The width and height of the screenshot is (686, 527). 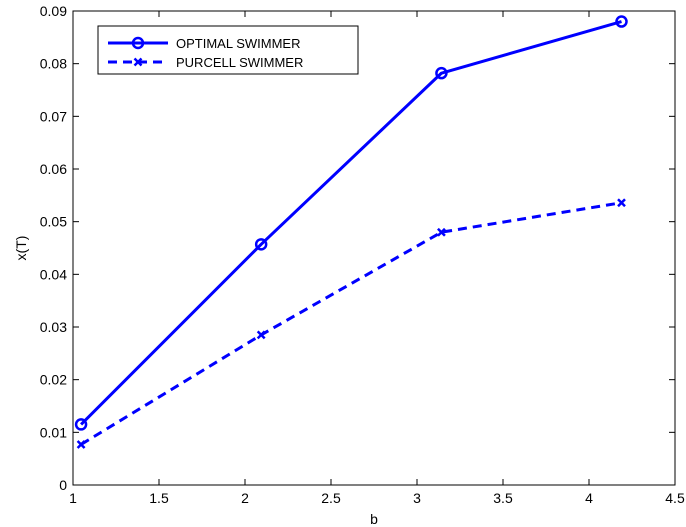 I want to click on y-tick-label: 0.02, so click(x=53, y=380).